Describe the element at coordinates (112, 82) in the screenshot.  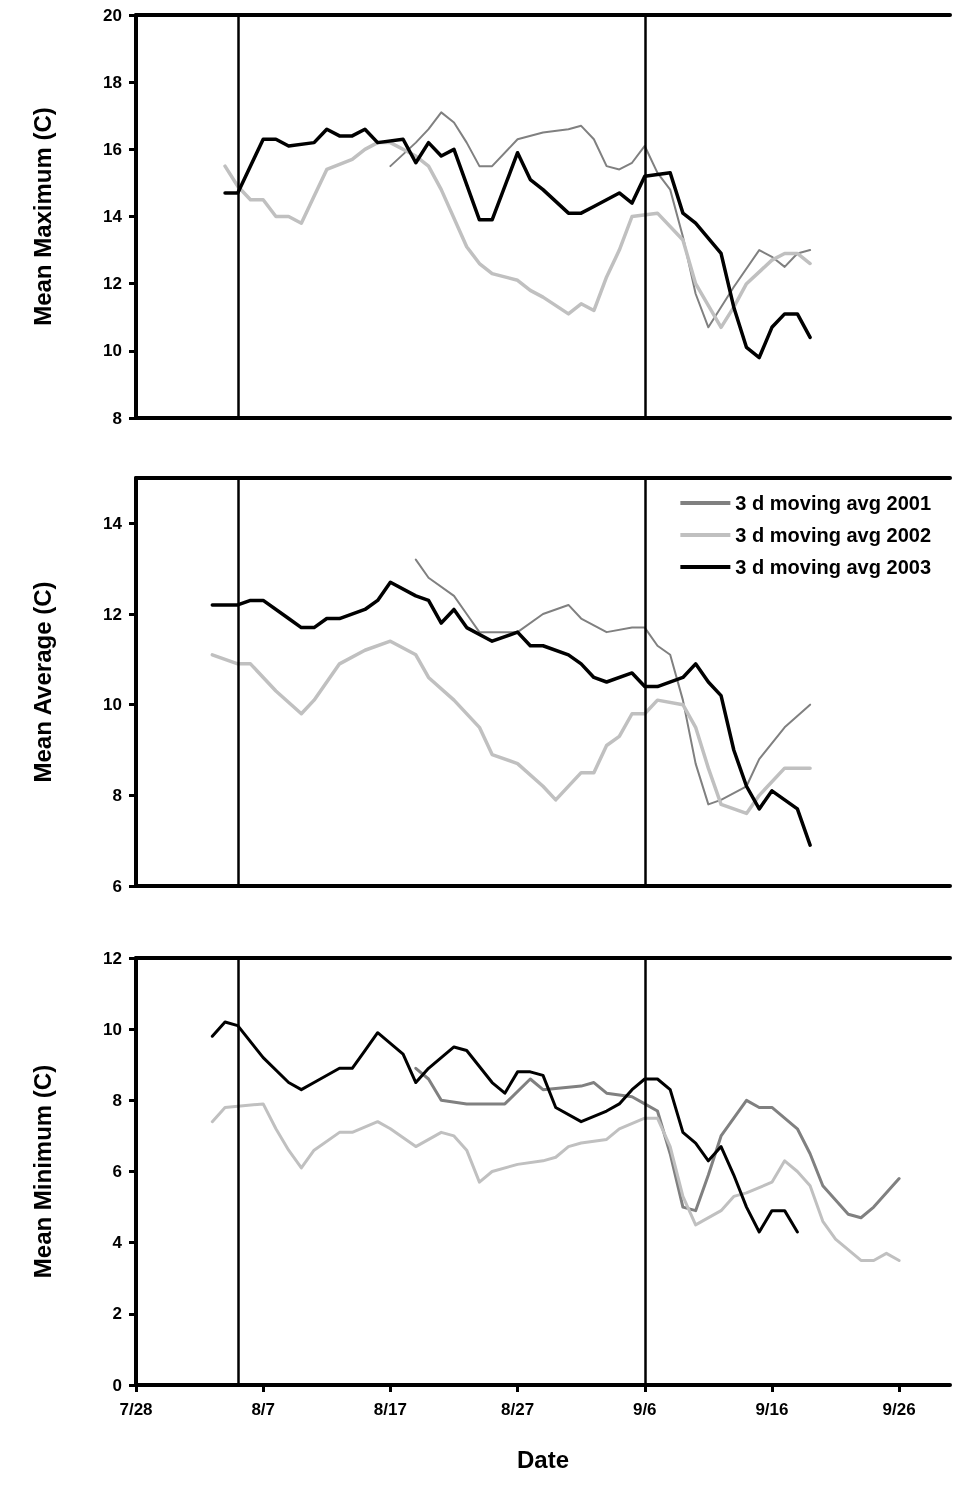
I see `y-tick-label: 18` at that location.